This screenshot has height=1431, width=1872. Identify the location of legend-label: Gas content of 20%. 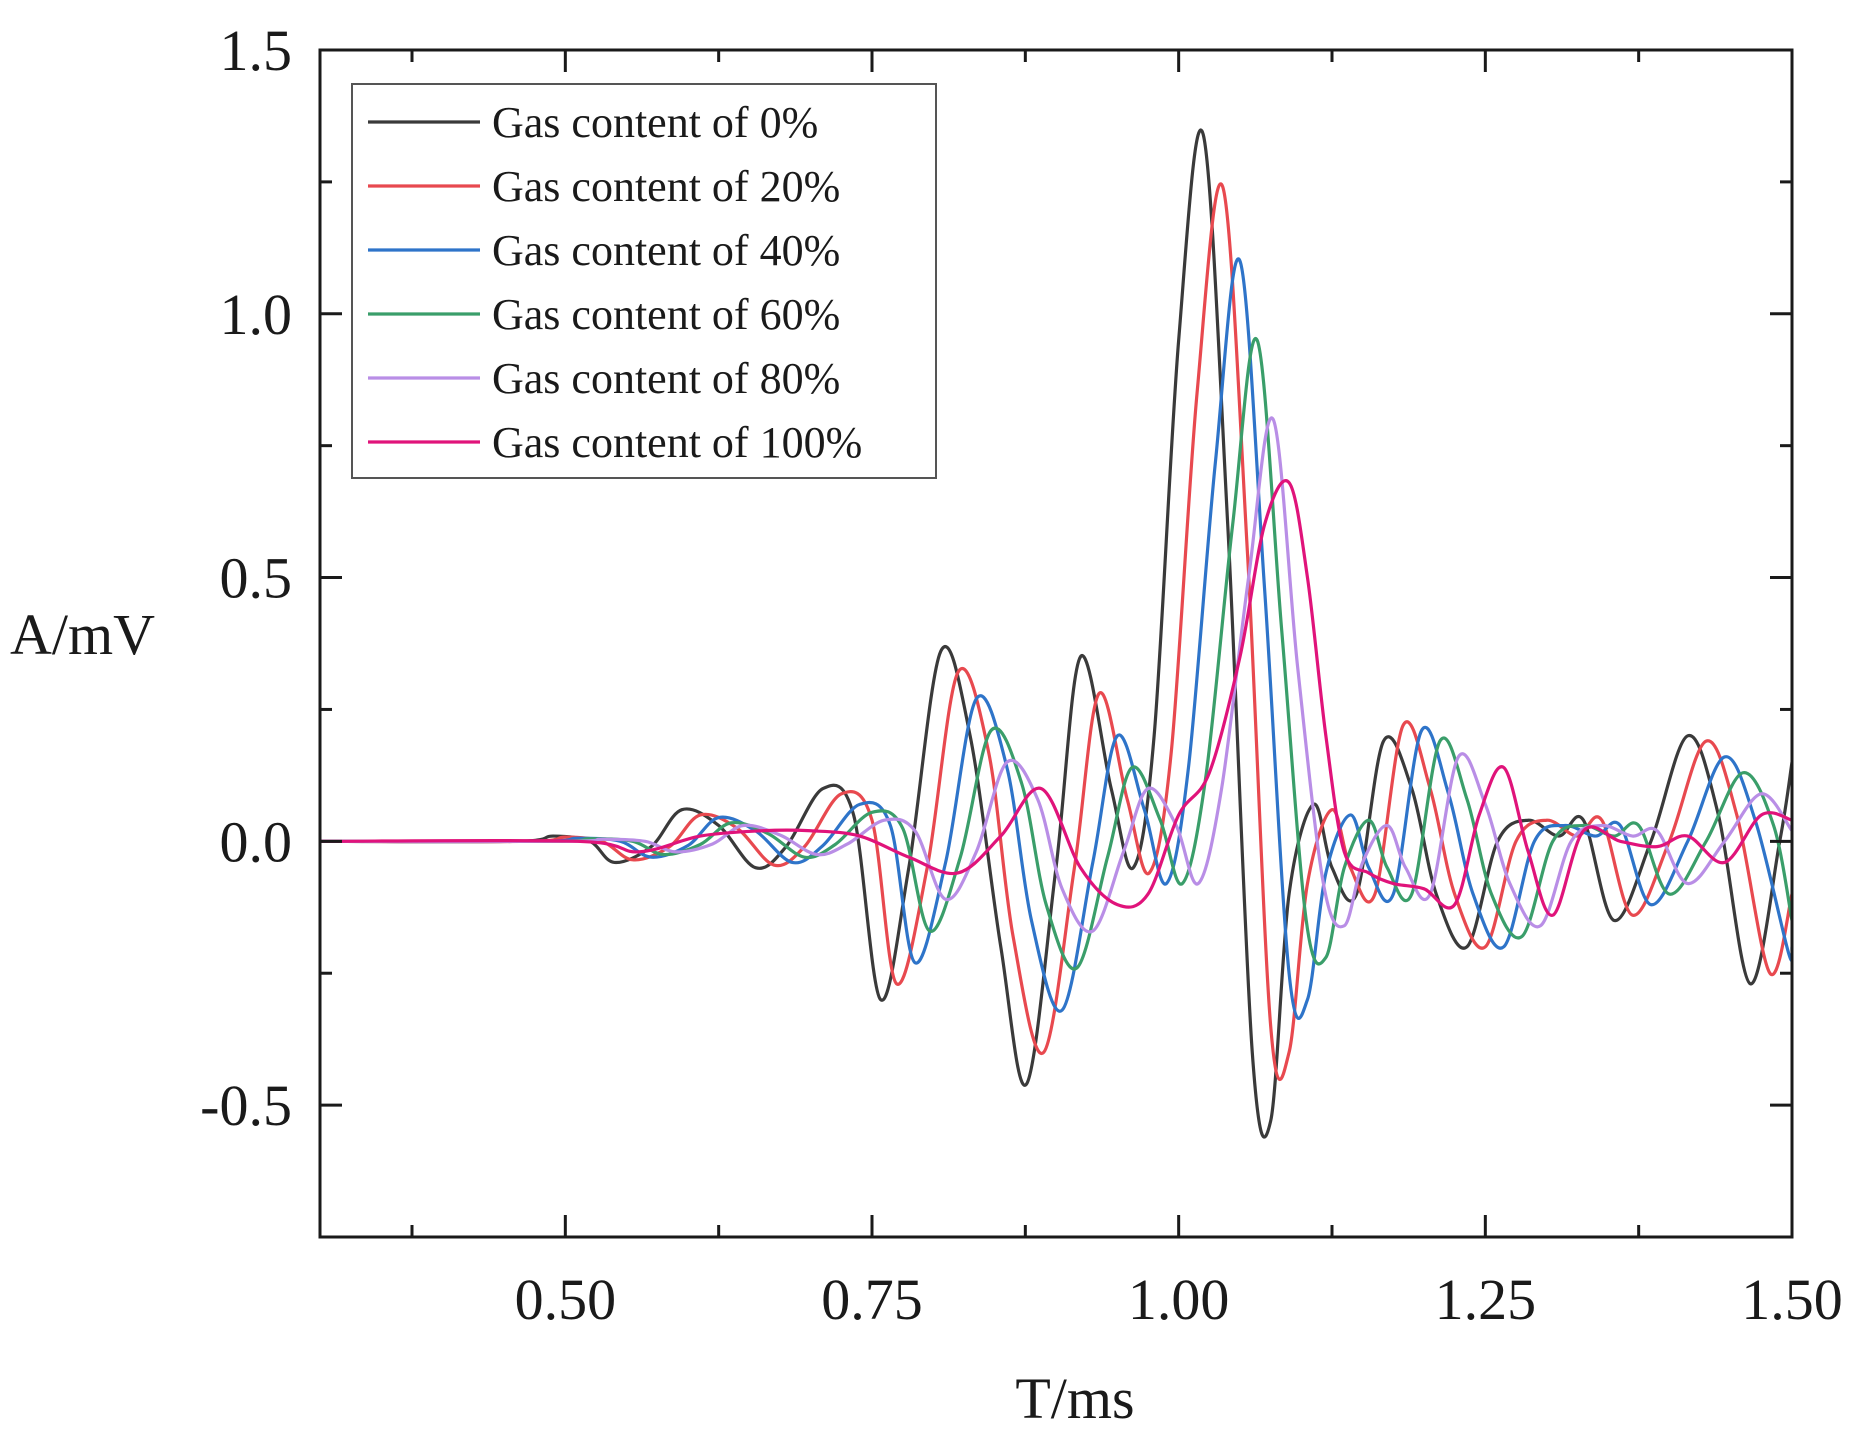
(666, 186).